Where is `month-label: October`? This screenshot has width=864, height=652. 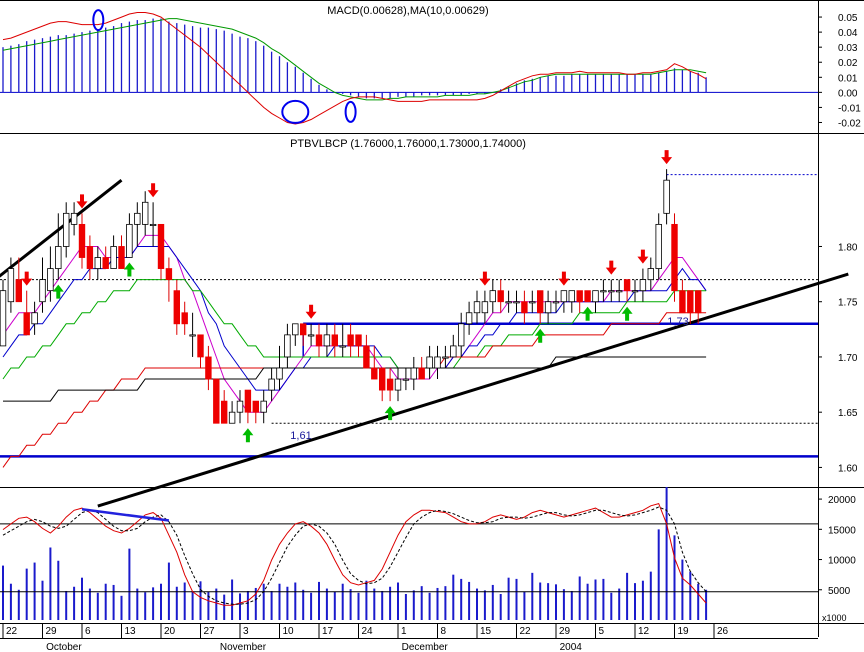 month-label: October is located at coordinates (64, 647).